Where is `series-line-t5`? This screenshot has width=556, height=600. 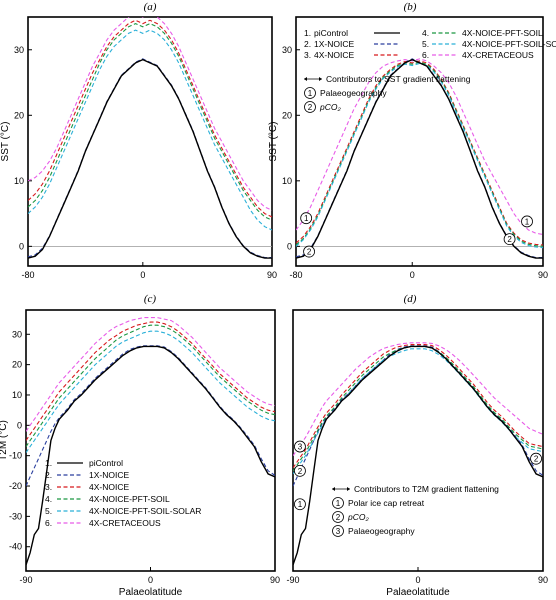
series-line-t5 is located at coordinates (418, 411).